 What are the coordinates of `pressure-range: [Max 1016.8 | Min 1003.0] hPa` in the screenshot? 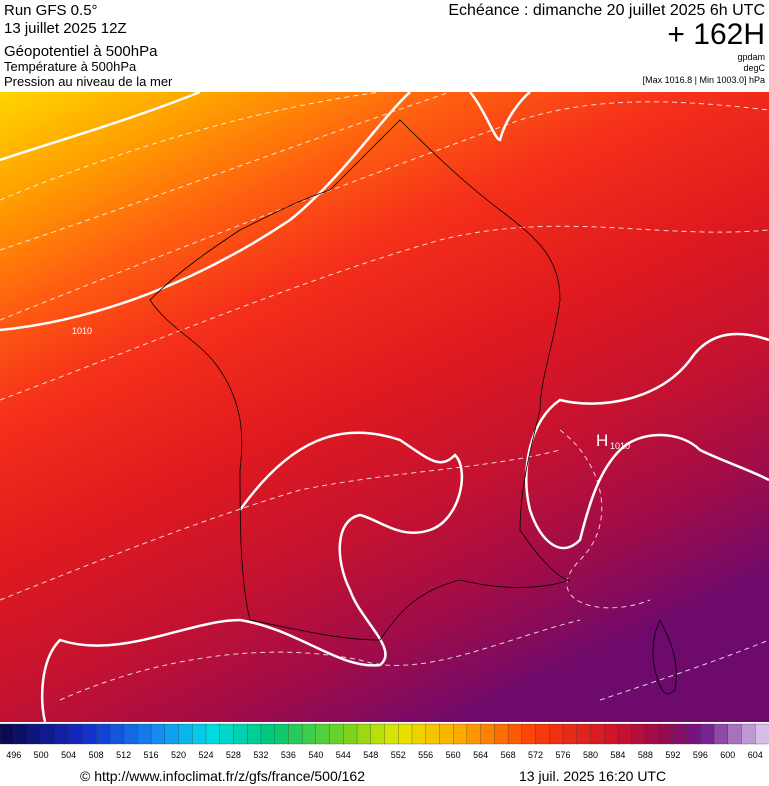 It's located at (704, 80).